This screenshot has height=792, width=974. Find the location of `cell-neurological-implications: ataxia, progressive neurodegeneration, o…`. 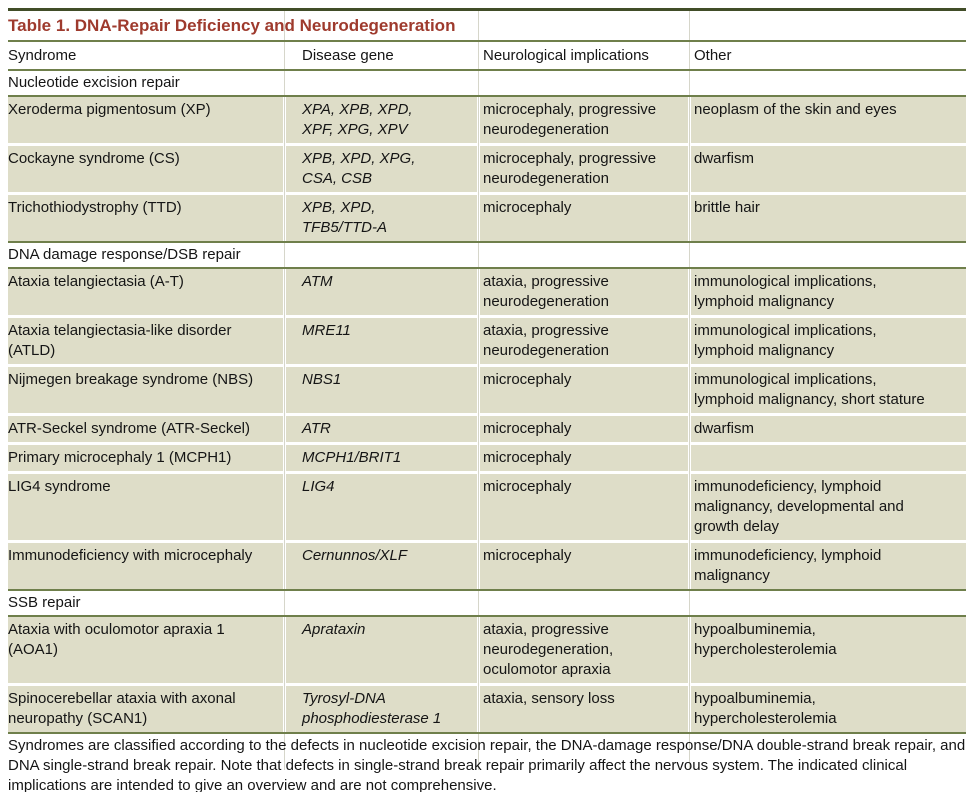

cell-neurological-implications: ataxia, progressive neurodegeneration, o… is located at coordinates (584, 650).